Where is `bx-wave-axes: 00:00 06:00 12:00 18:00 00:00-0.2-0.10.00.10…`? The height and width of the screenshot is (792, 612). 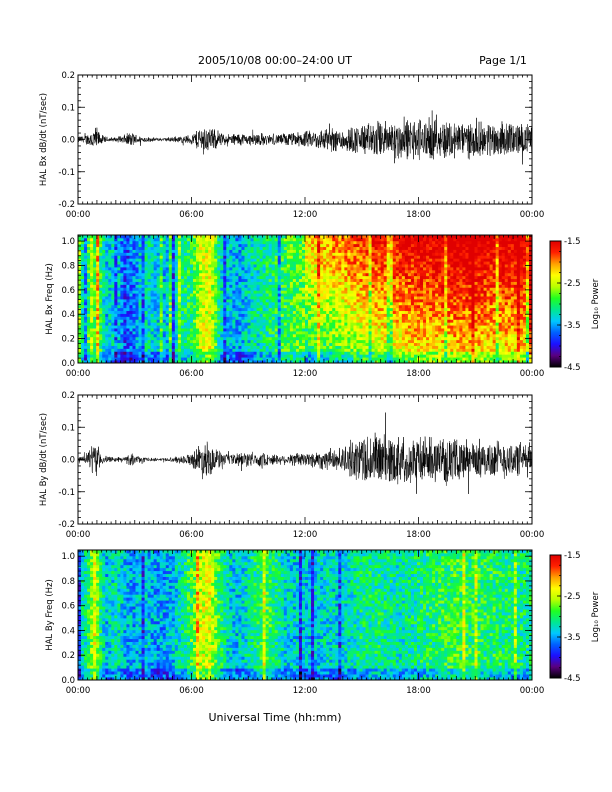
bx-wave-axes: 00:00 06:00 12:00 18:00 00:00-0.2-0.10.00.10… is located at coordinates (301, 145).